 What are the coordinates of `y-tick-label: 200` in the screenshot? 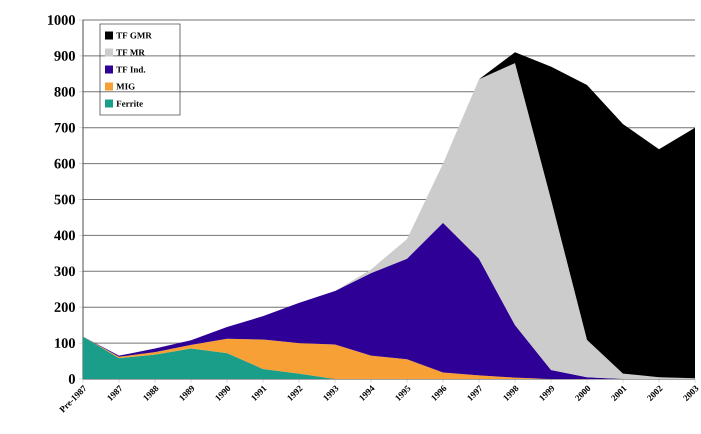 It's located at (64, 307).